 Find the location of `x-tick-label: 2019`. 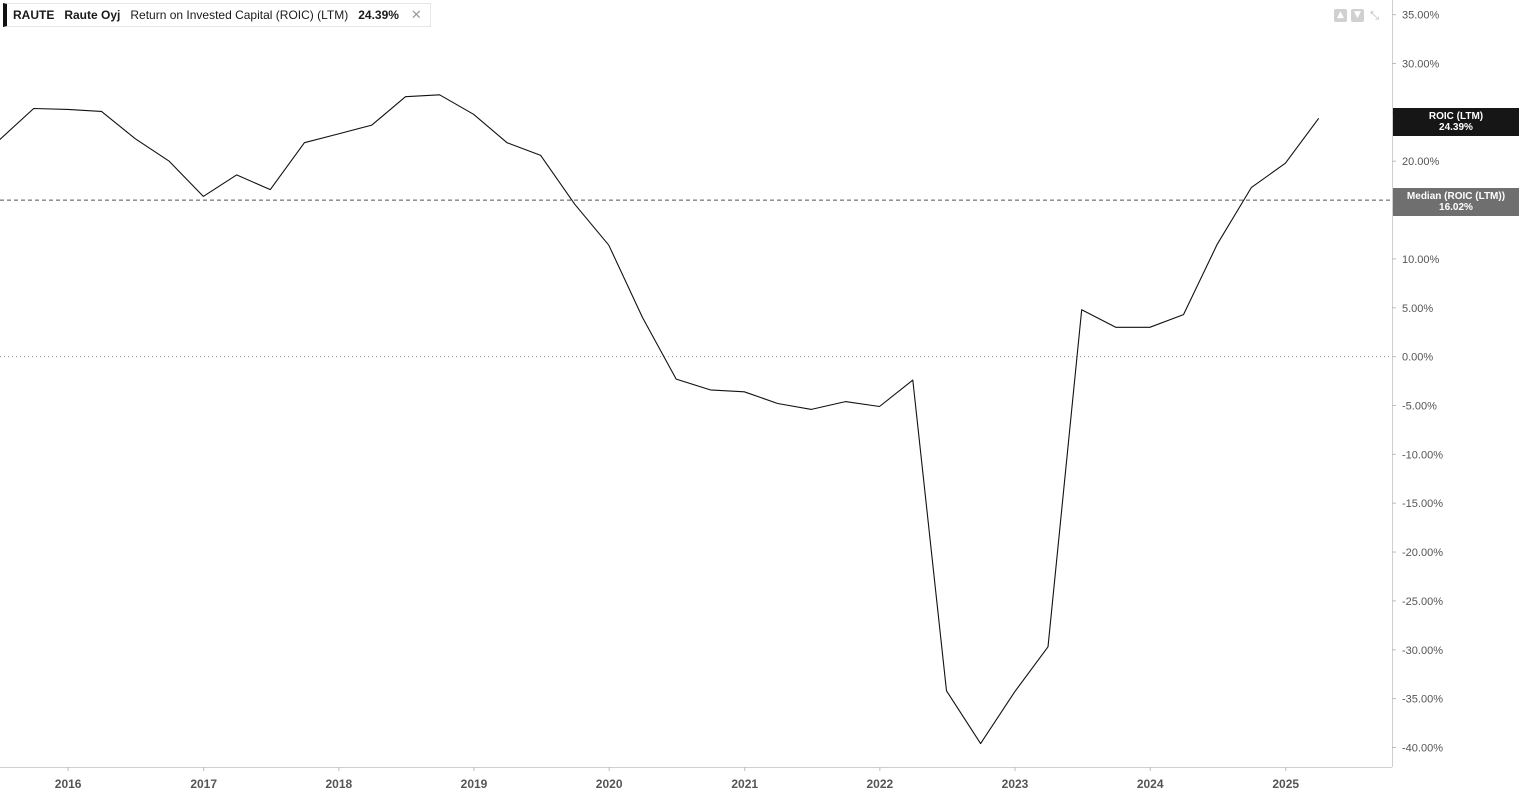

x-tick-label: 2019 is located at coordinates (474, 784).